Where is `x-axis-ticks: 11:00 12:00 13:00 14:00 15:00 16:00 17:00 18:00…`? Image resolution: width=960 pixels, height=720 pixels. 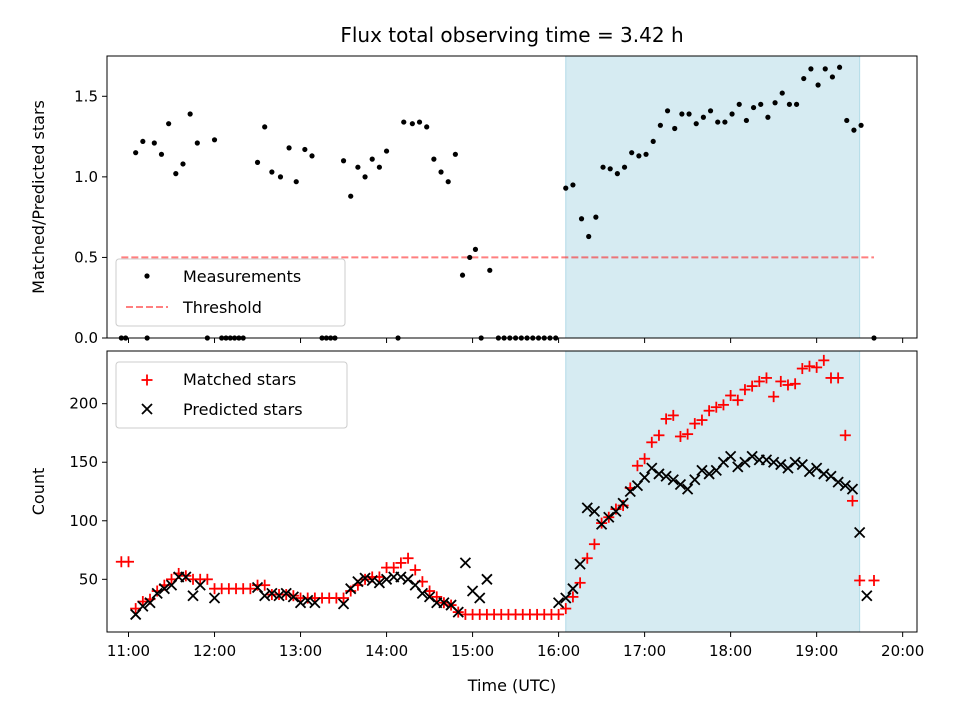
x-axis-ticks: 11:00 12:00 13:00 14:00 15:00 16:00 17:00 18:00… is located at coordinates (515, 646).